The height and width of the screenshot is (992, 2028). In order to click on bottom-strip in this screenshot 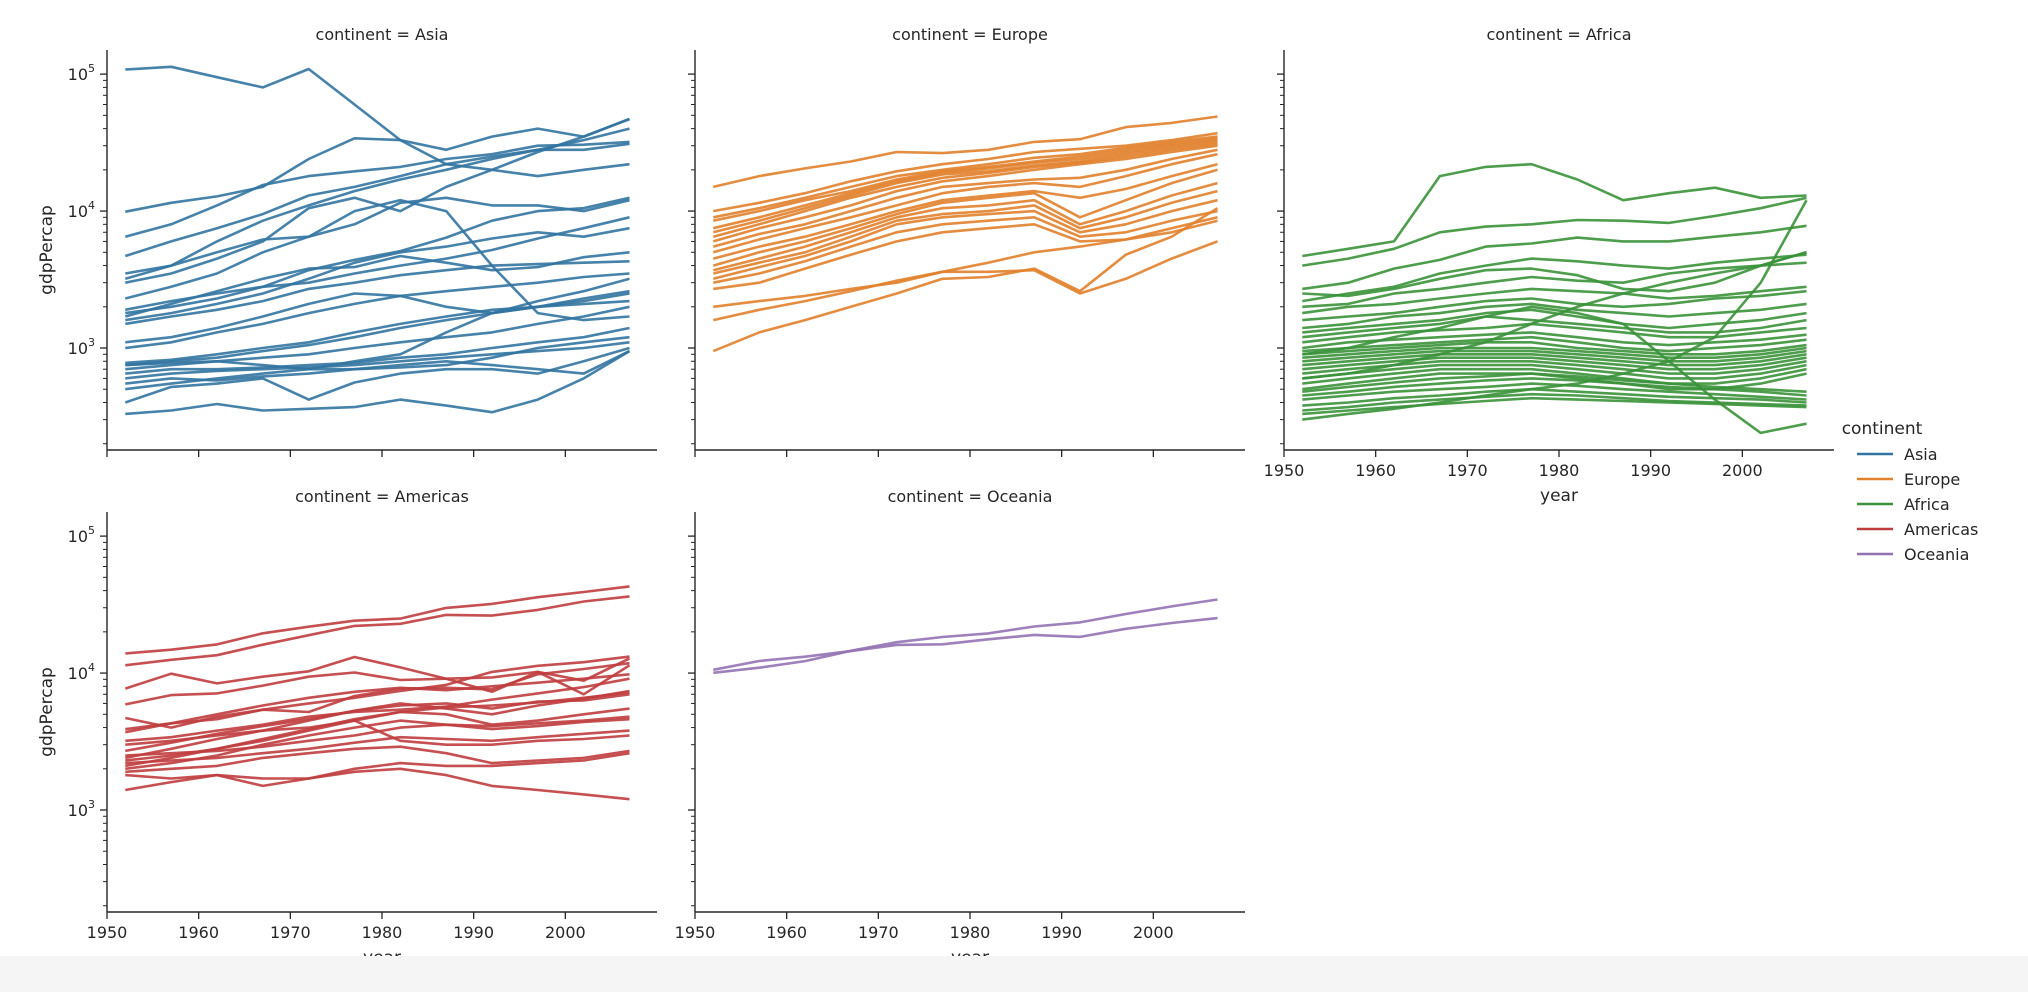, I will do `click(1014, 974)`.